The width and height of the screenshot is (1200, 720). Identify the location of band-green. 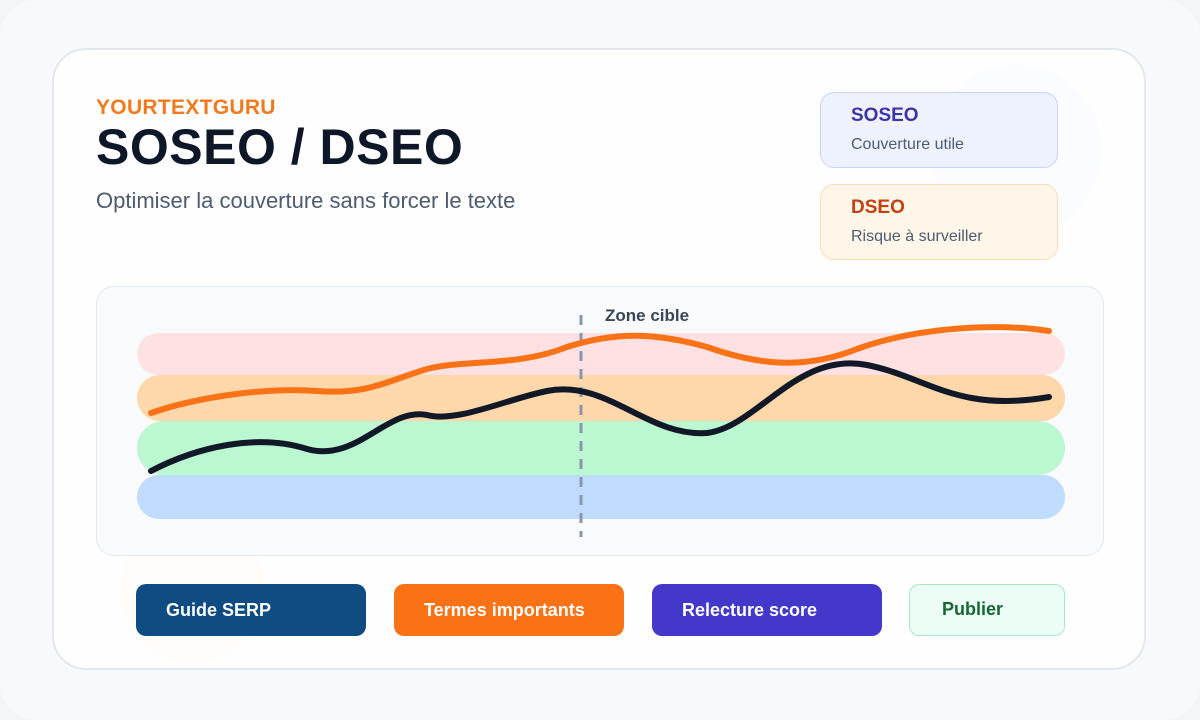
(601, 448).